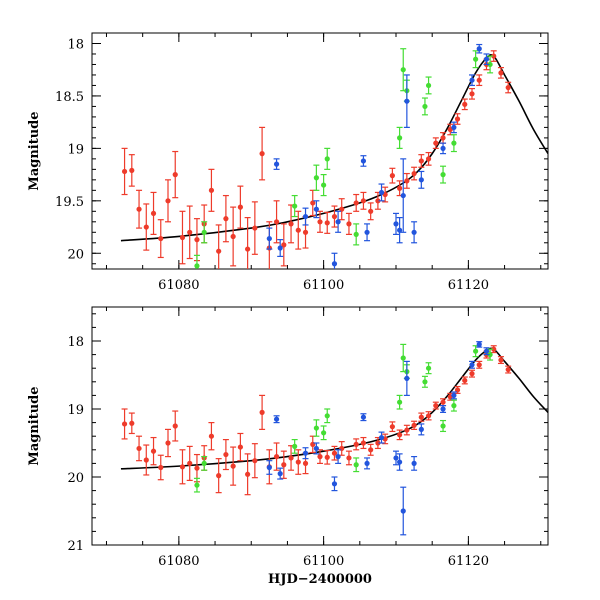 This screenshot has width=600, height=600. Describe the element at coordinates (69, 97) in the screenshot. I see `y-tick-label: 18.5` at that location.